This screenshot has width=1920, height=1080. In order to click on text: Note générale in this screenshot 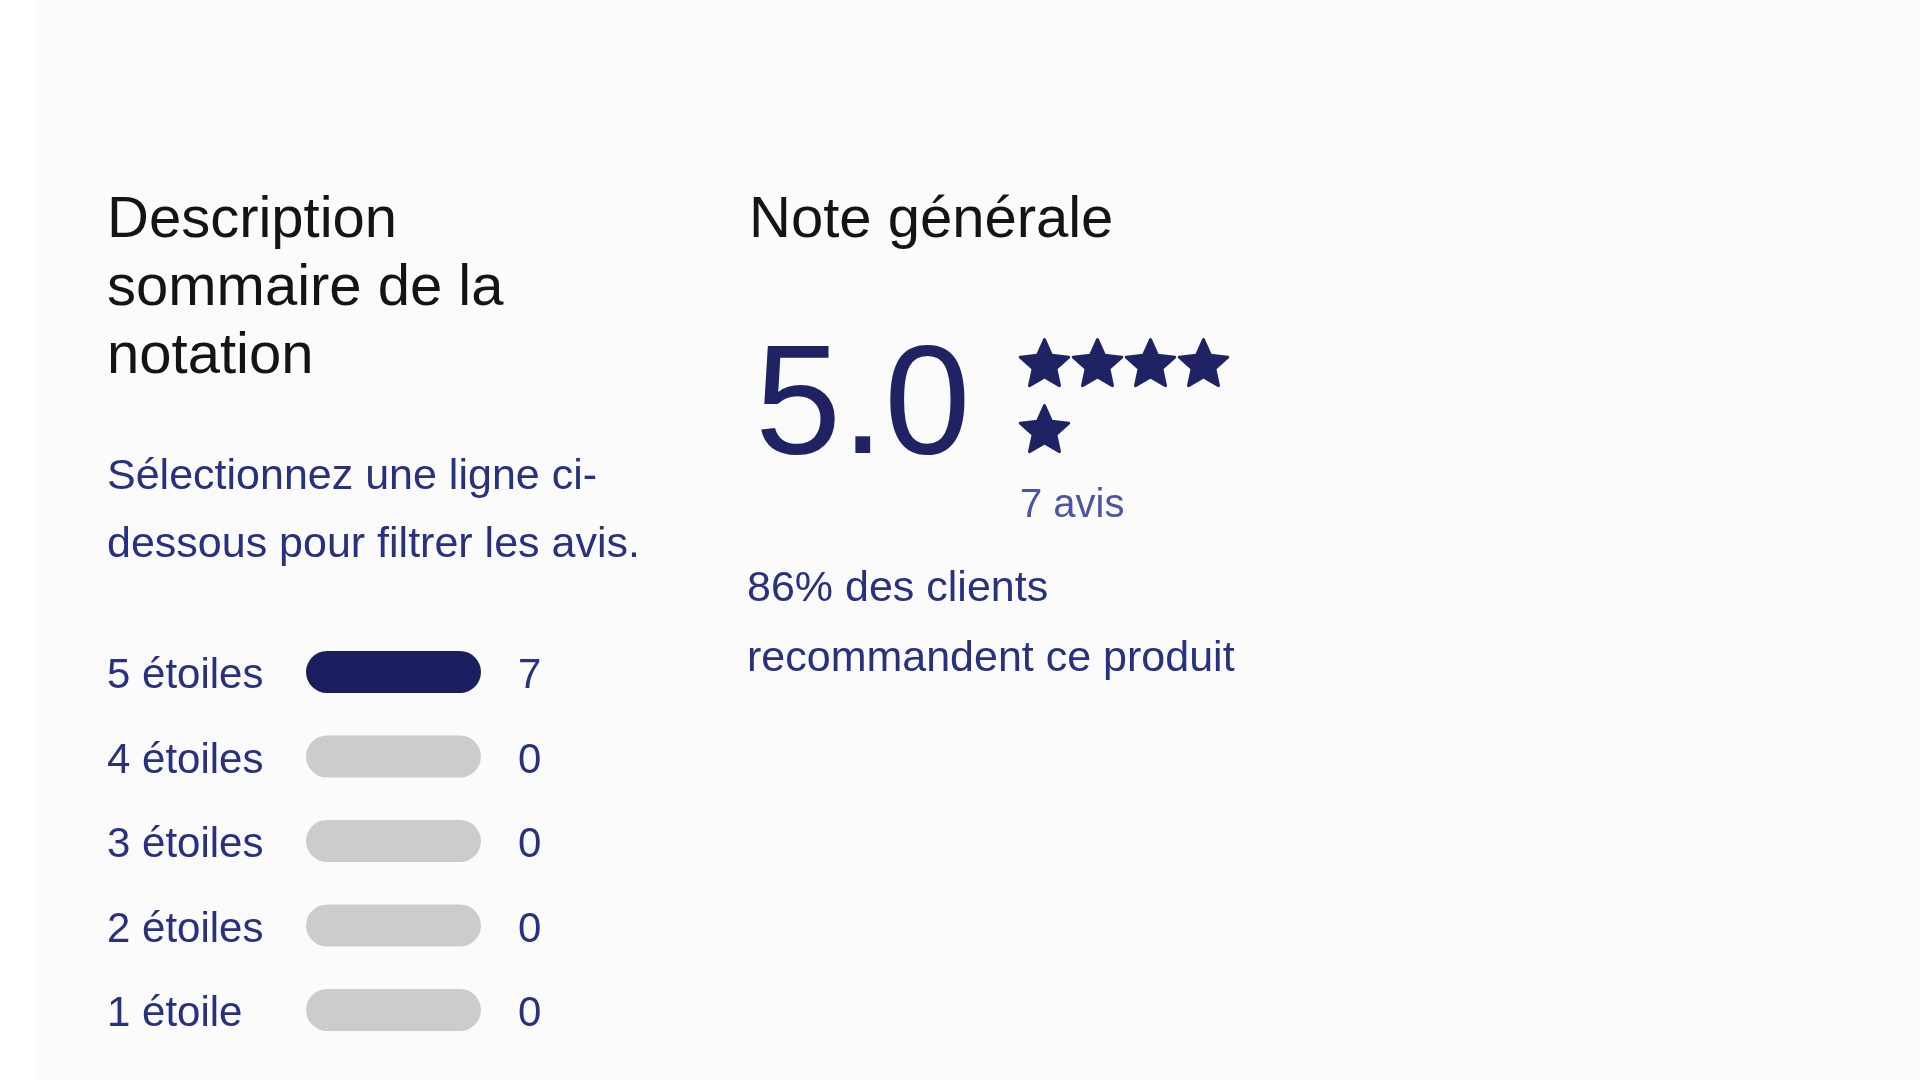, I will do `click(931, 216)`.